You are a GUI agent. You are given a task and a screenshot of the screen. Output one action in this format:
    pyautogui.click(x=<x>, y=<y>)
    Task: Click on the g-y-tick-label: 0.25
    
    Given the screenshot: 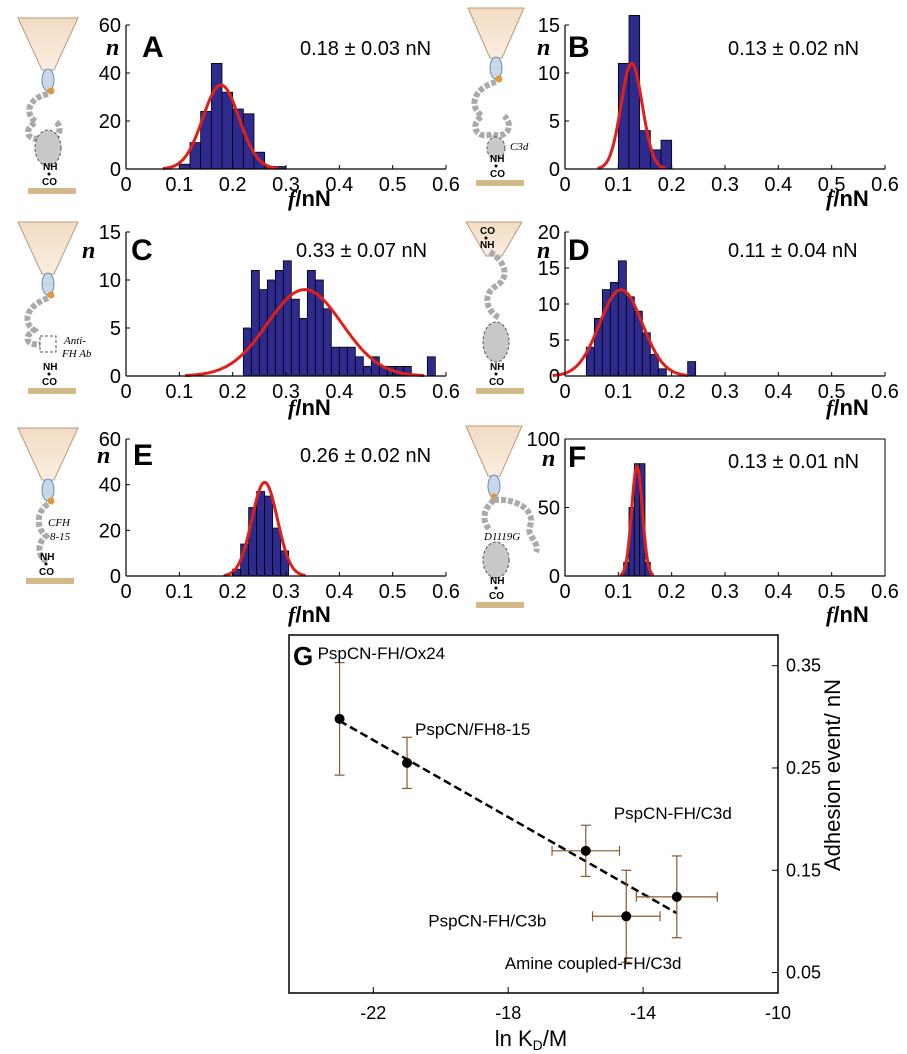 What is the action you would take?
    pyautogui.click(x=803, y=768)
    